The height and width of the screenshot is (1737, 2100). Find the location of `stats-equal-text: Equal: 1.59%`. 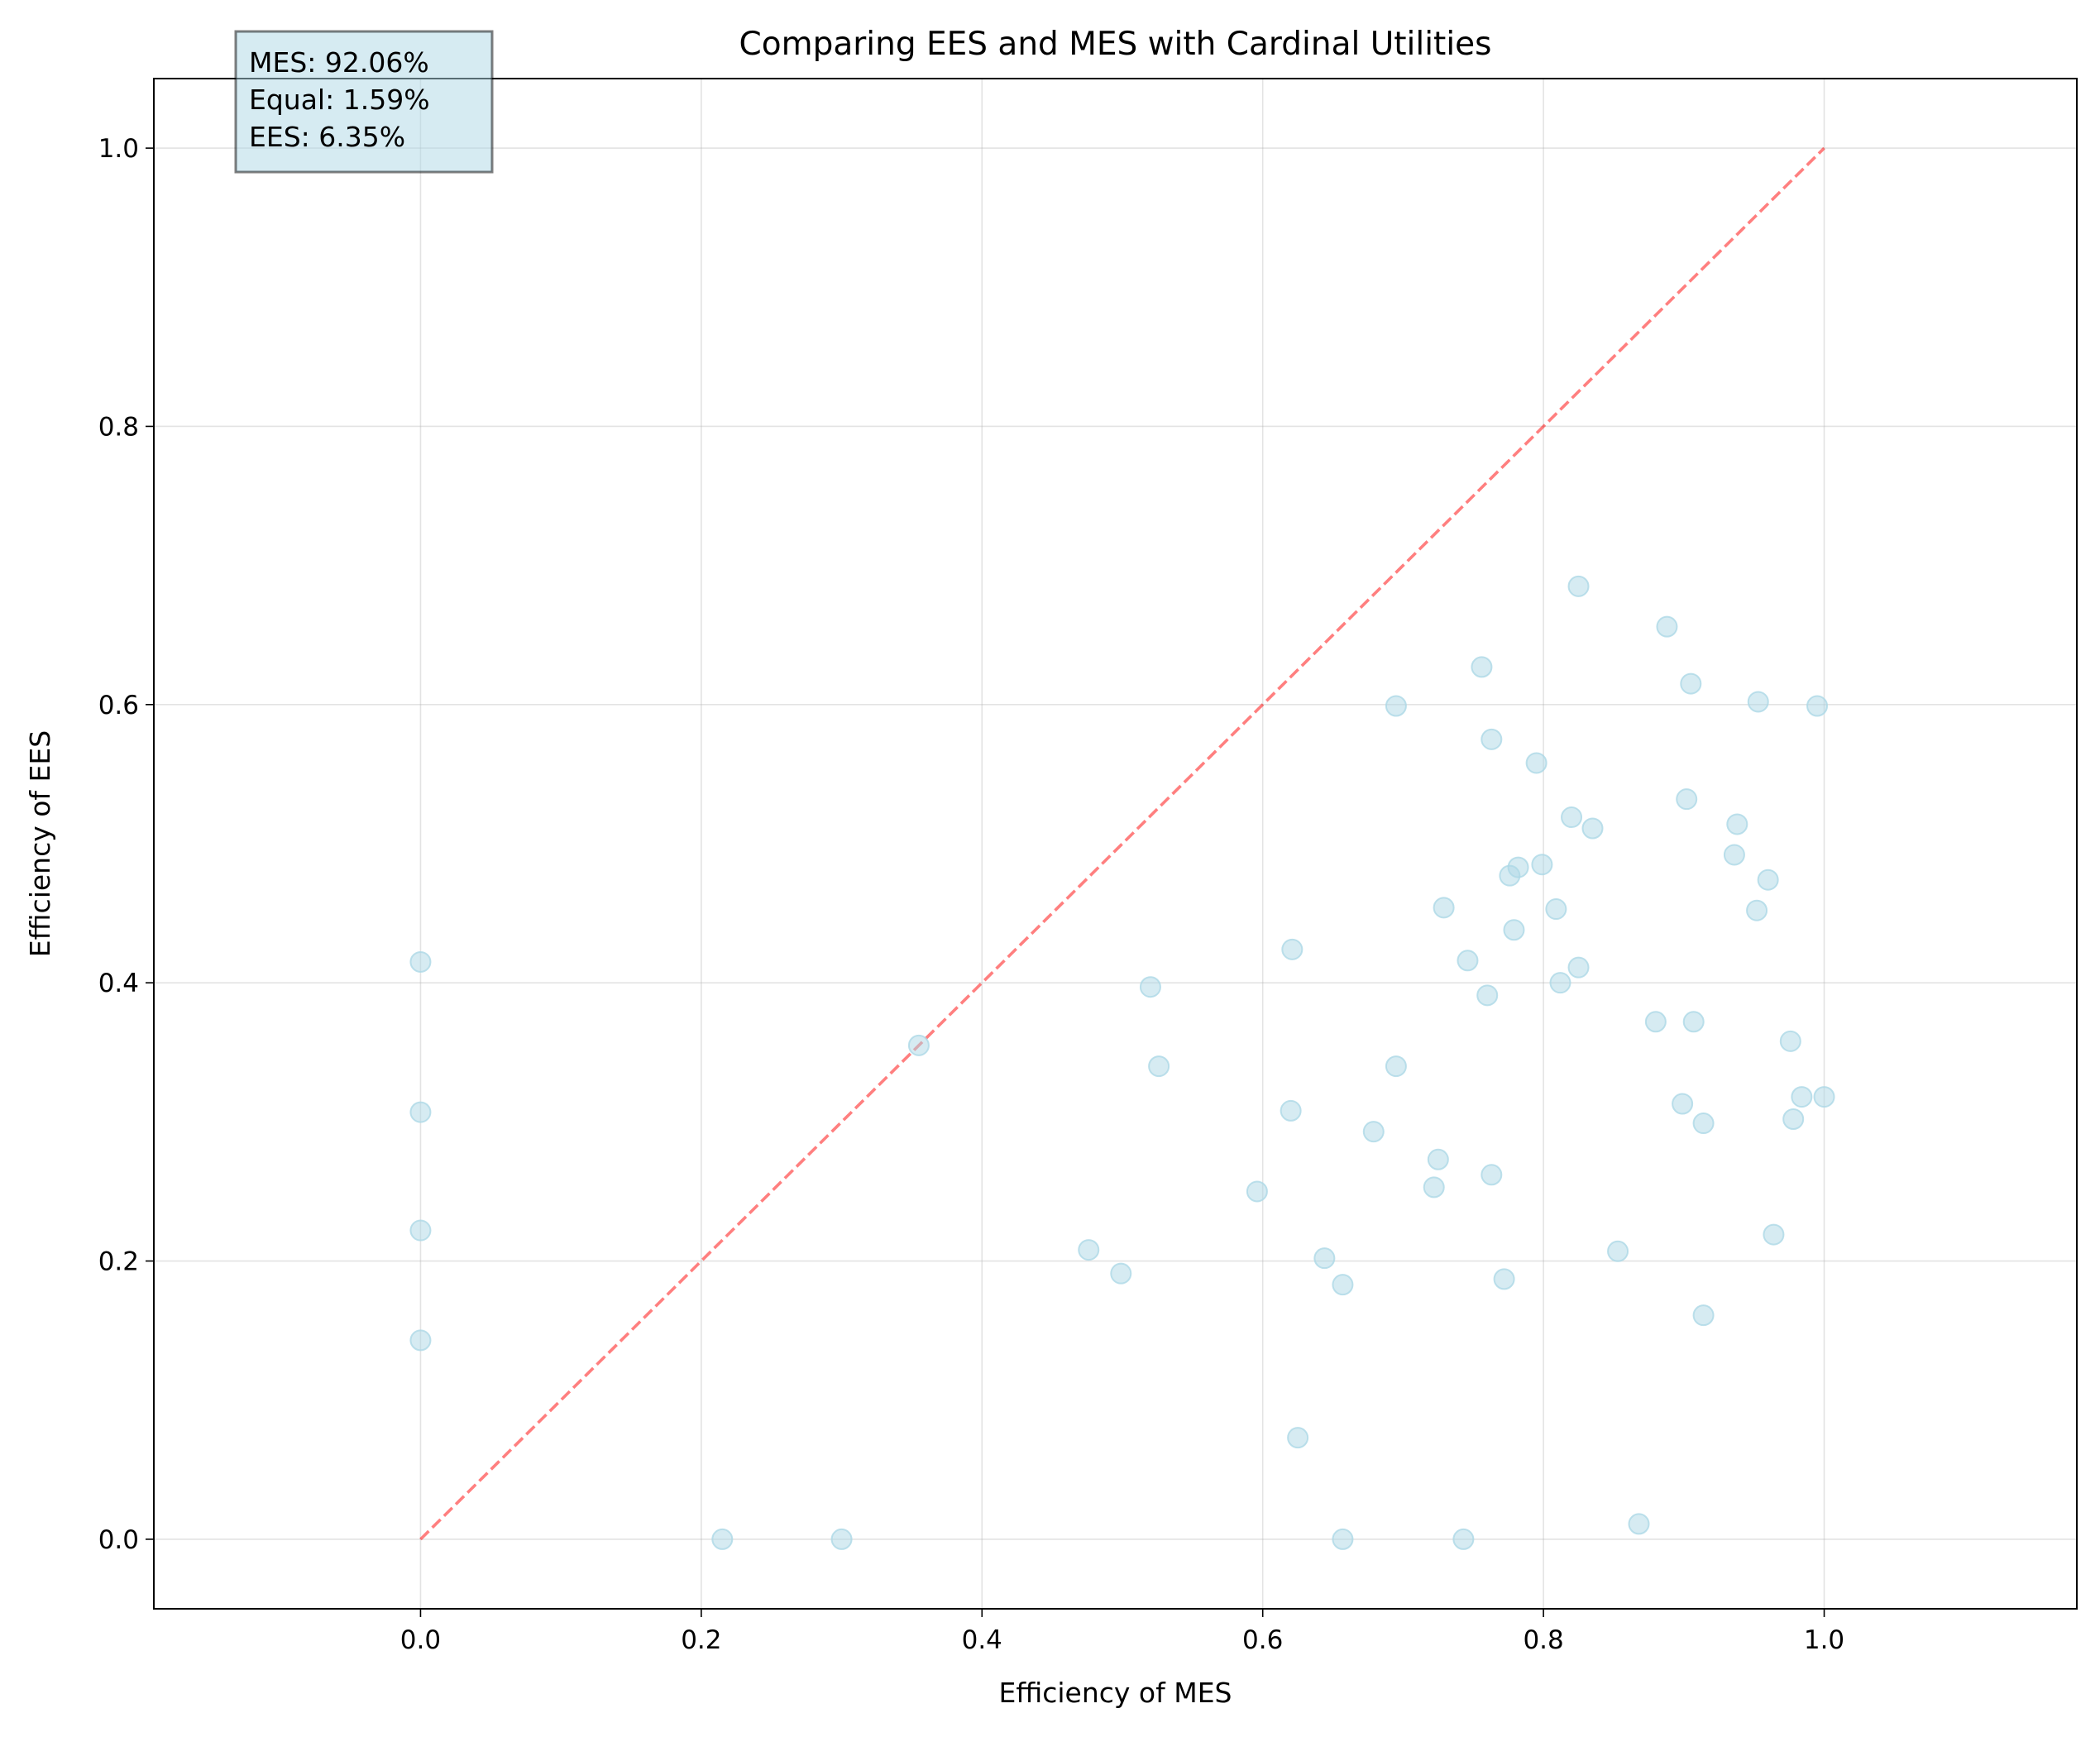

stats-equal-text: Equal: 1.59% is located at coordinates (339, 100).